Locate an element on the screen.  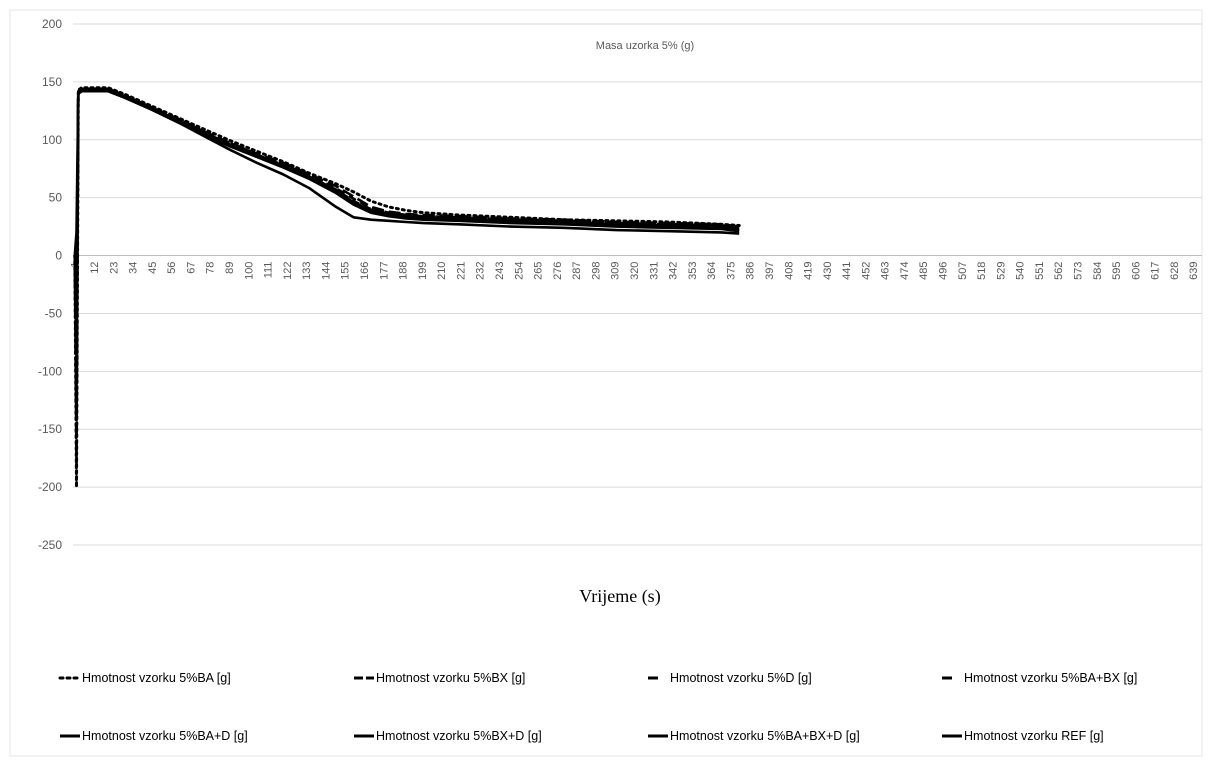
y-tick-label: -150 is located at coordinates (50, 429).